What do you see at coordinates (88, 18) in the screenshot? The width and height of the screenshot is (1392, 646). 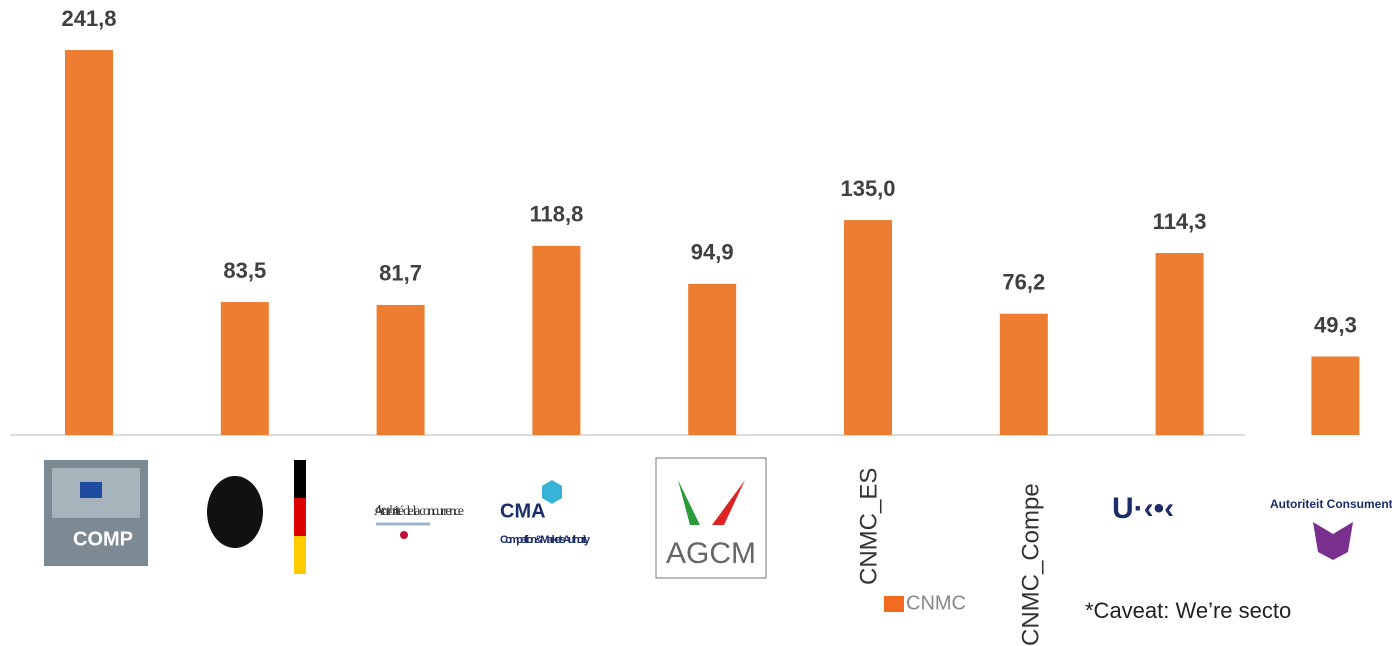 I see `value-label: 241,8` at bounding box center [88, 18].